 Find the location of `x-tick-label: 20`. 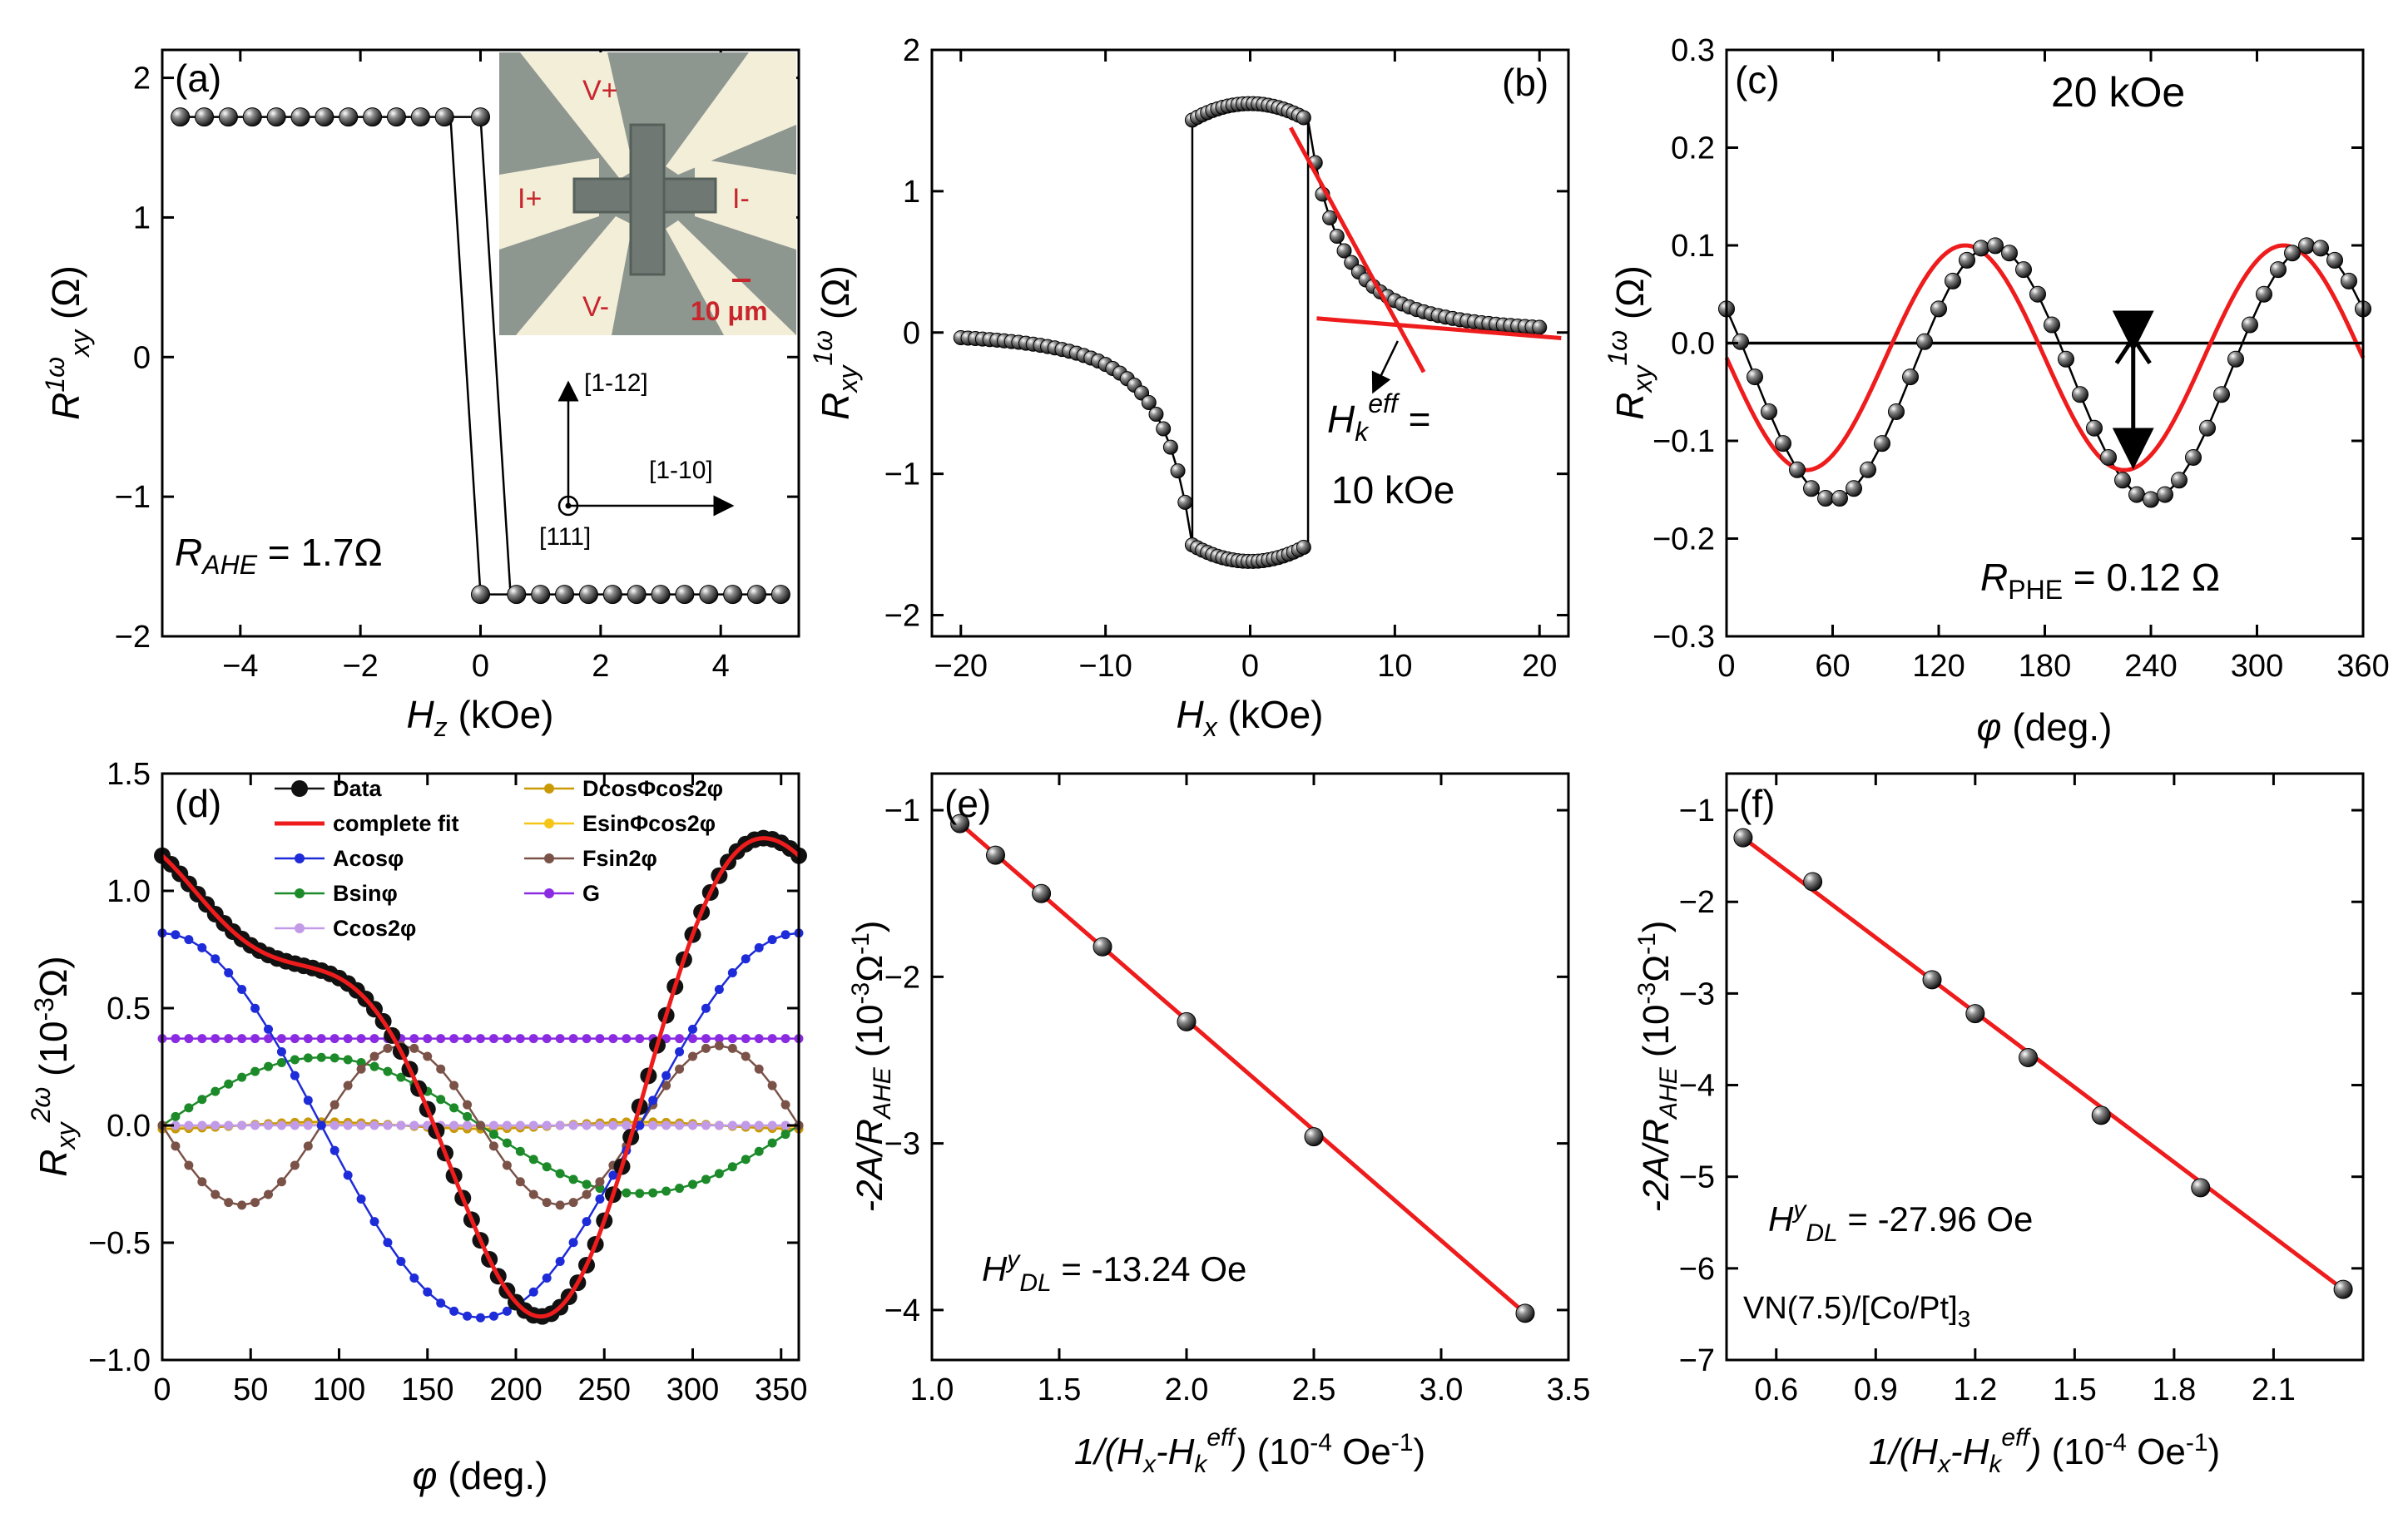

x-tick-label: 20 is located at coordinates (1540, 666).